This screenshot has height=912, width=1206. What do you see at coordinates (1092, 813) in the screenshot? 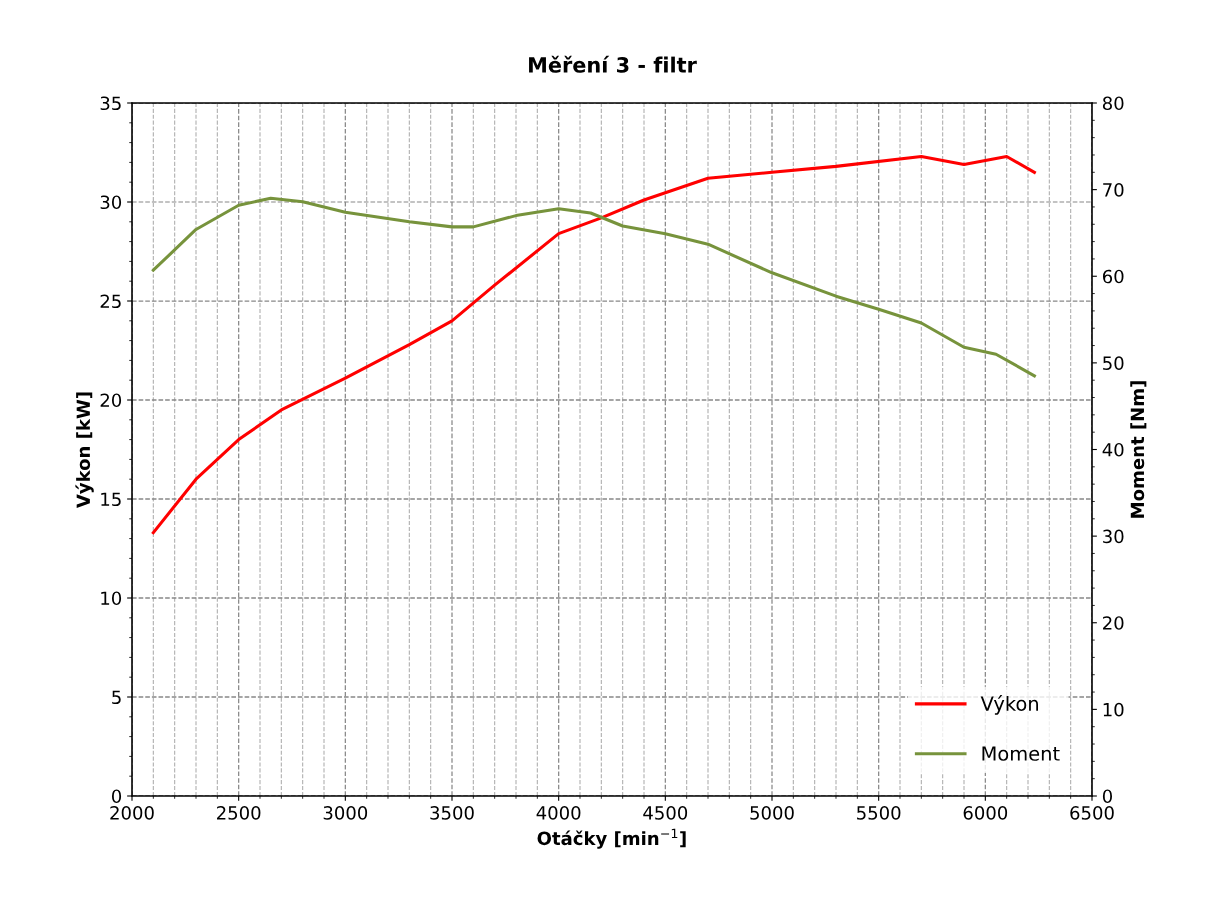
I see `x-tick-label: 6500` at bounding box center [1092, 813].